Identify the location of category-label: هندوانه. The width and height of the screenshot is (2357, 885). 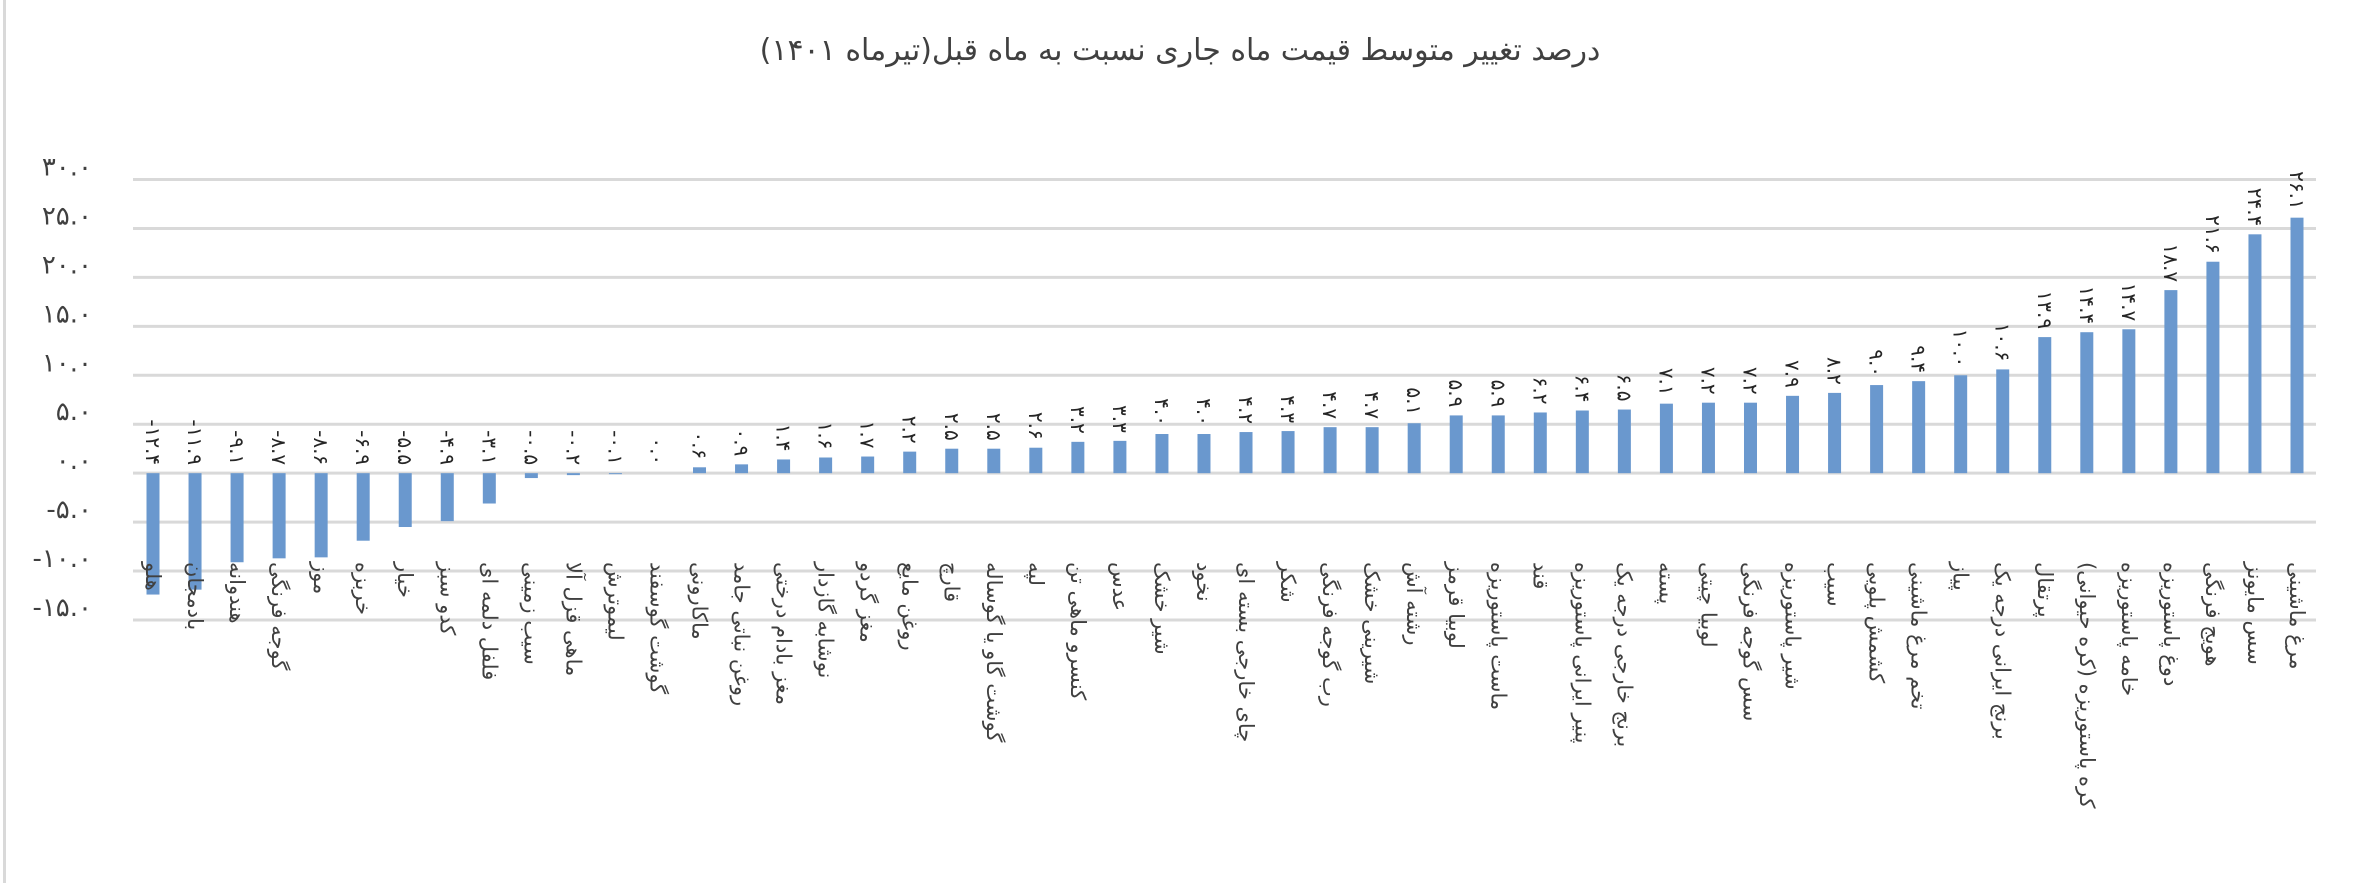
(237, 593).